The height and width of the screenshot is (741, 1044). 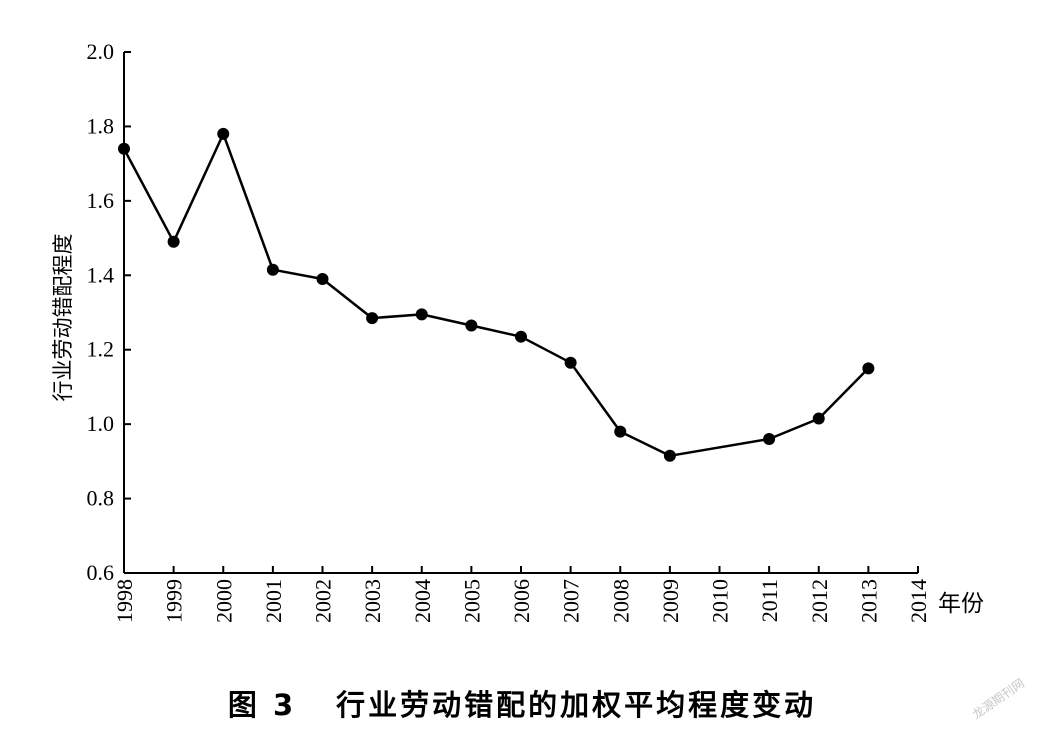 What do you see at coordinates (670, 601) in the screenshot?
I see `x-tick-label: 2009` at bounding box center [670, 601].